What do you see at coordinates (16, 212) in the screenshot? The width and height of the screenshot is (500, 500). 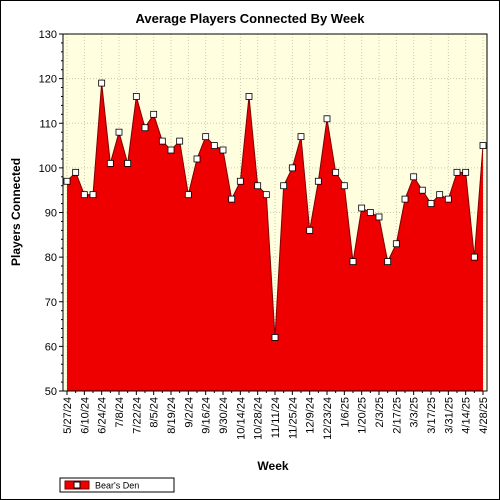 I see `y-axis-title: Players Connected` at bounding box center [16, 212].